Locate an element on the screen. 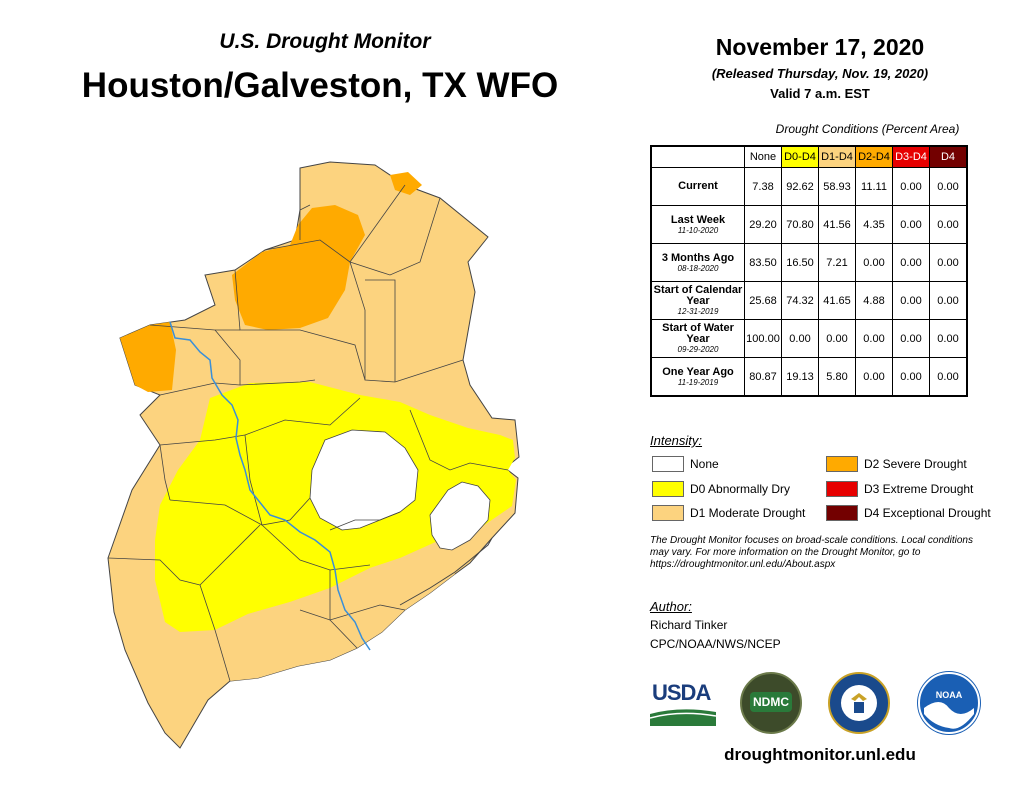 This screenshot has width=1024, height=791. row-label: Start of Calendar Year 12-31-2019 is located at coordinates (697, 300).